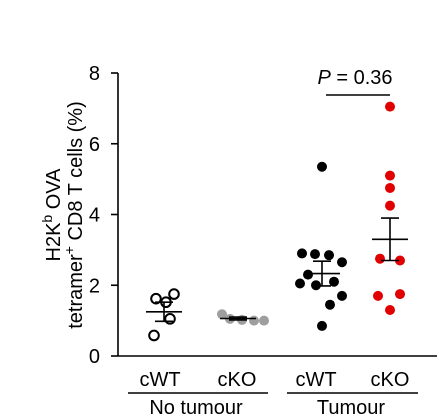  I want to click on significance-annotation: P = 0.36, so click(355, 81).